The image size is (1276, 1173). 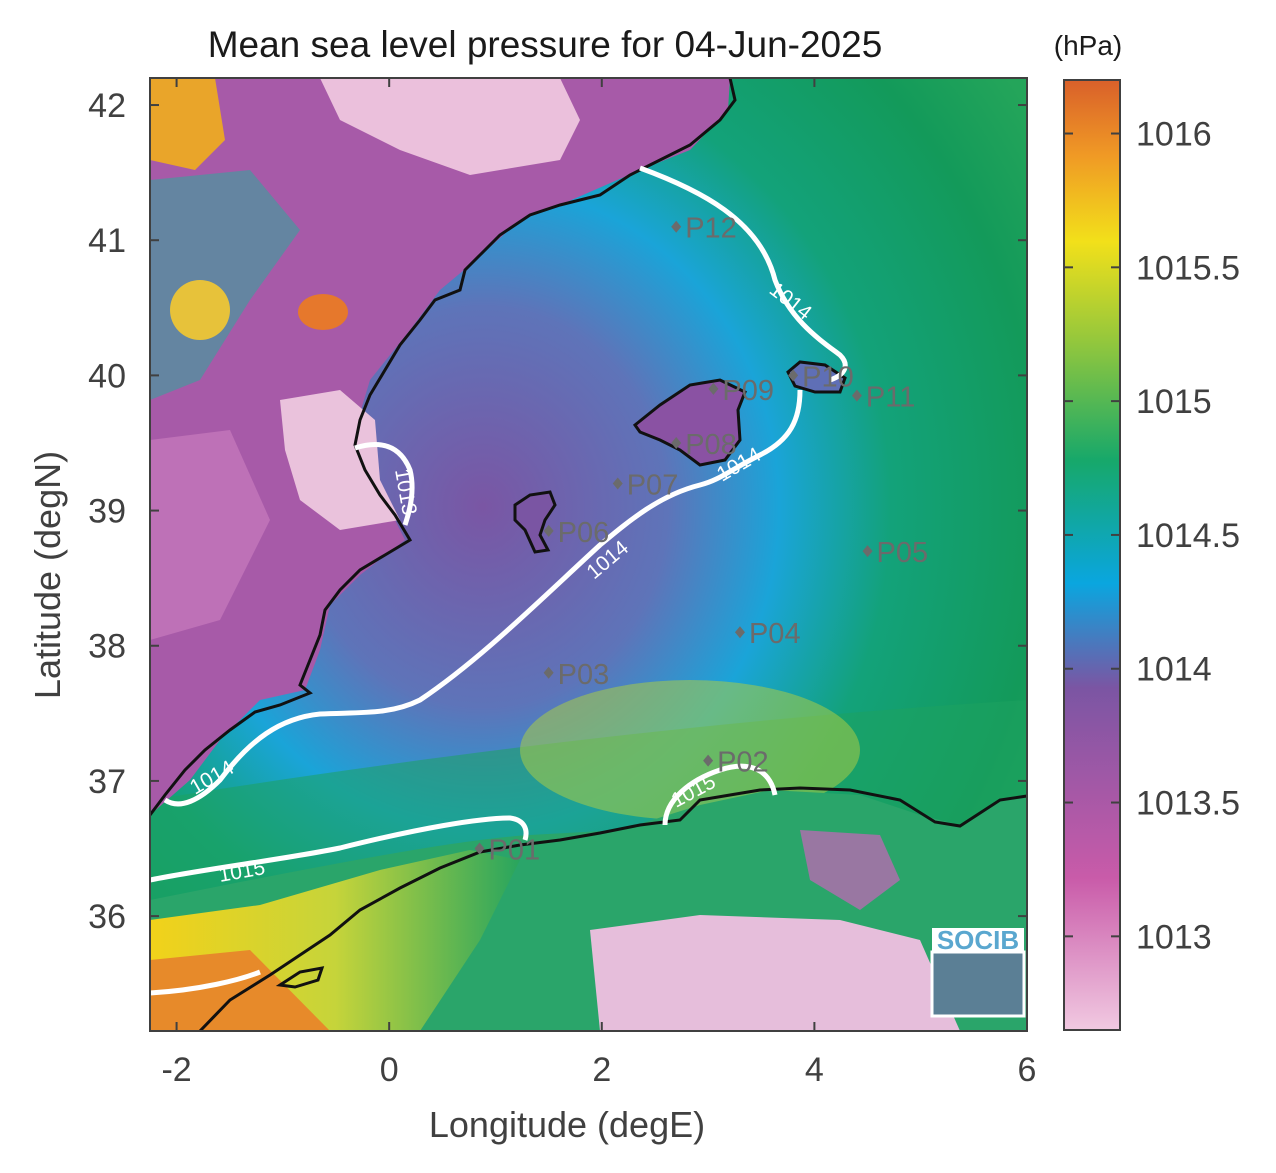 What do you see at coordinates (389, 1070) in the screenshot?
I see `x-tick-label: 0` at bounding box center [389, 1070].